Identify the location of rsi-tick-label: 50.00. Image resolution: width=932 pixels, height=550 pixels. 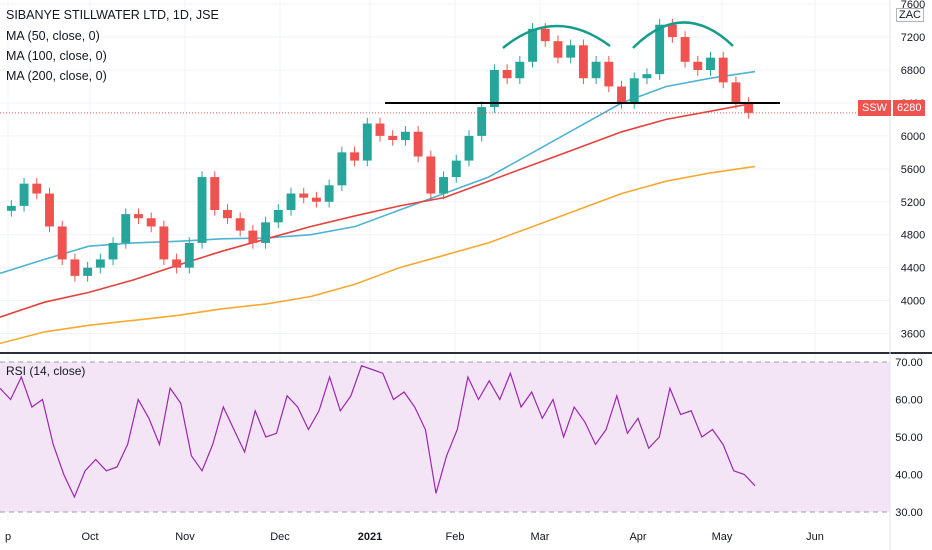
(909, 438).